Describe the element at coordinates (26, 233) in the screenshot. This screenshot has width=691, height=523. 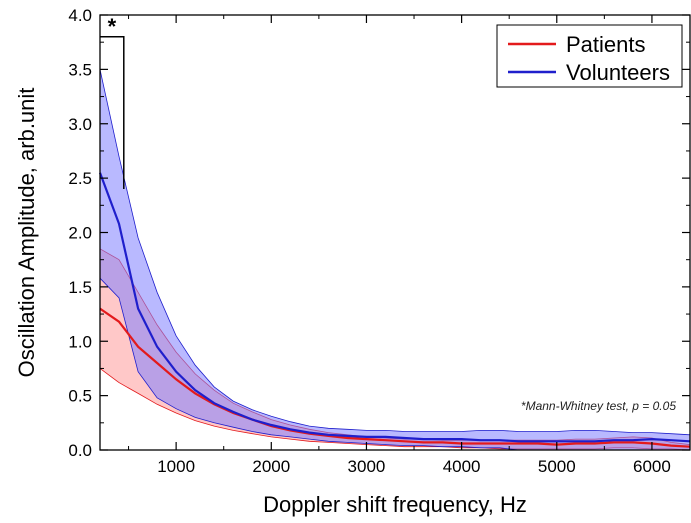
I see `y-axis-label: Oscillation Amplitude, arb.unit` at that location.